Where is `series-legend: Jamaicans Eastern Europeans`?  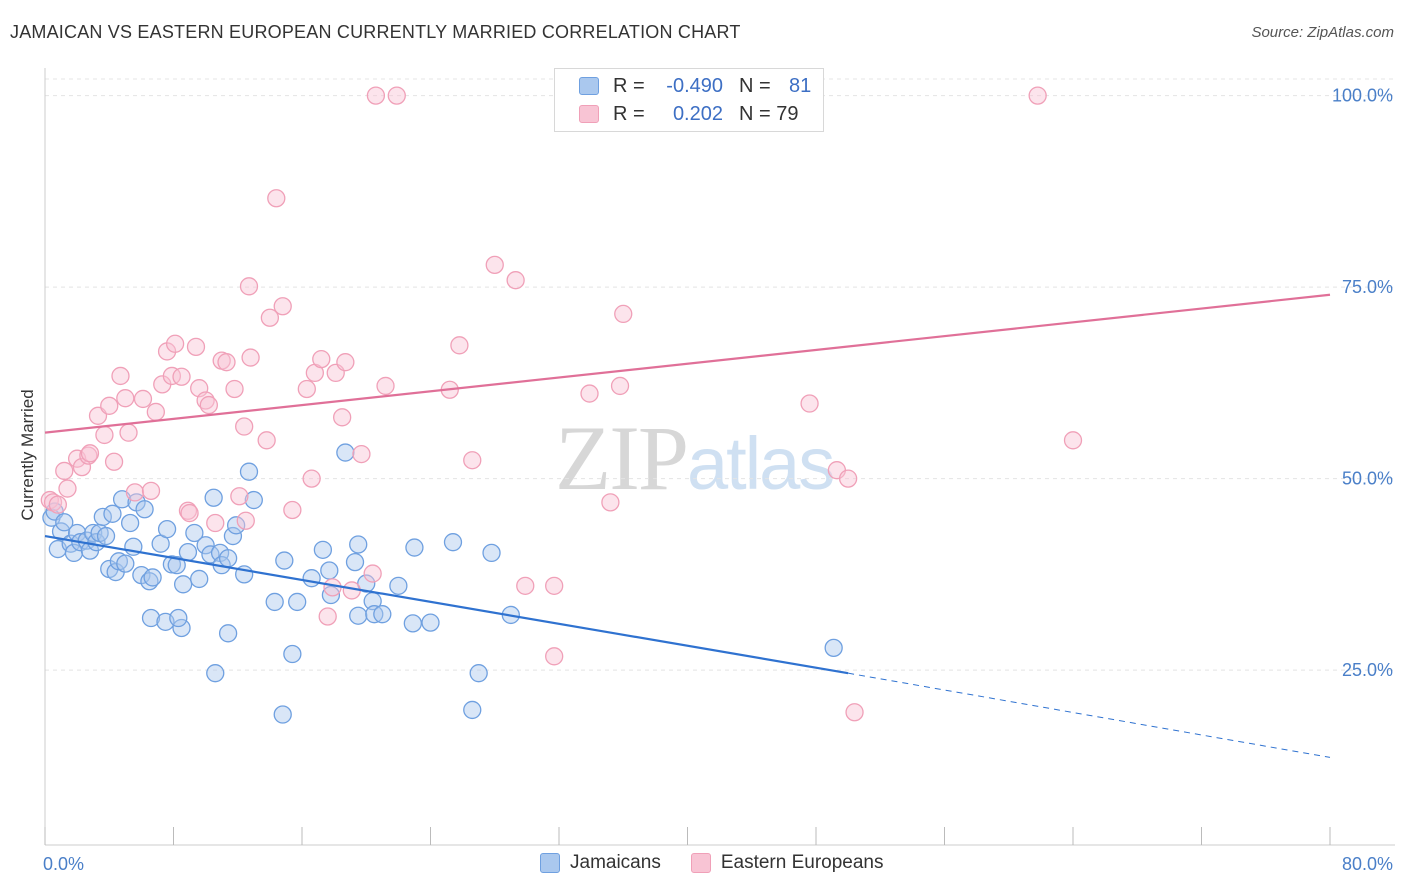
series-legend: Jamaicans Eastern Europeans is located at coordinates (727, 863).